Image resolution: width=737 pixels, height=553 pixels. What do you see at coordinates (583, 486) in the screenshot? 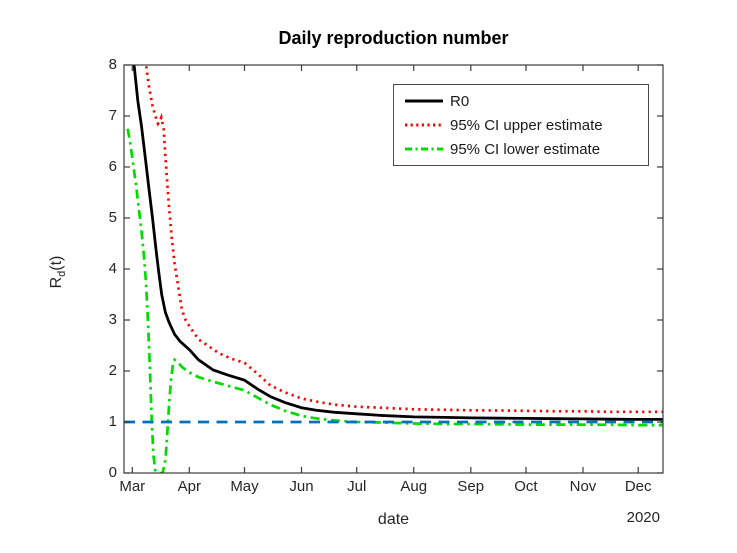
I see `x-tick-label: Nov` at bounding box center [583, 486].